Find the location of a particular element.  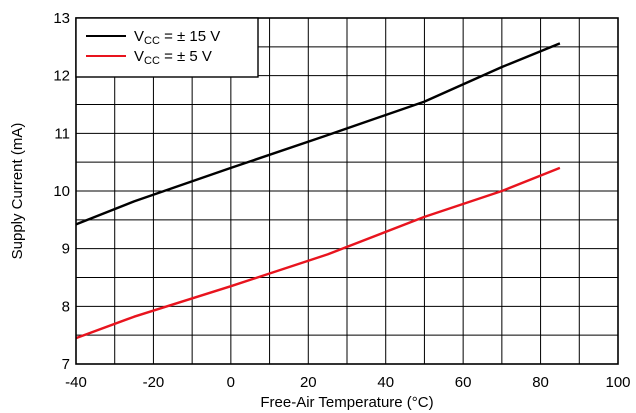

y-tick-labels: 7 8 9 10 11 12 13 is located at coordinates (61, 191).